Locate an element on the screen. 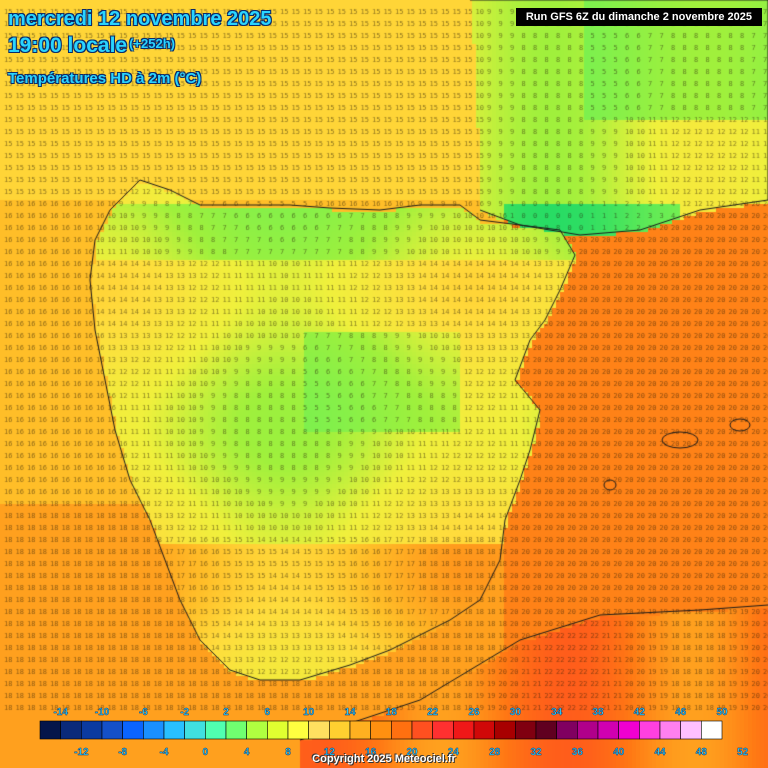 The height and width of the screenshot is (768, 768). copyright: Copyright 2025 Meteociel.fr is located at coordinates (384, 759).